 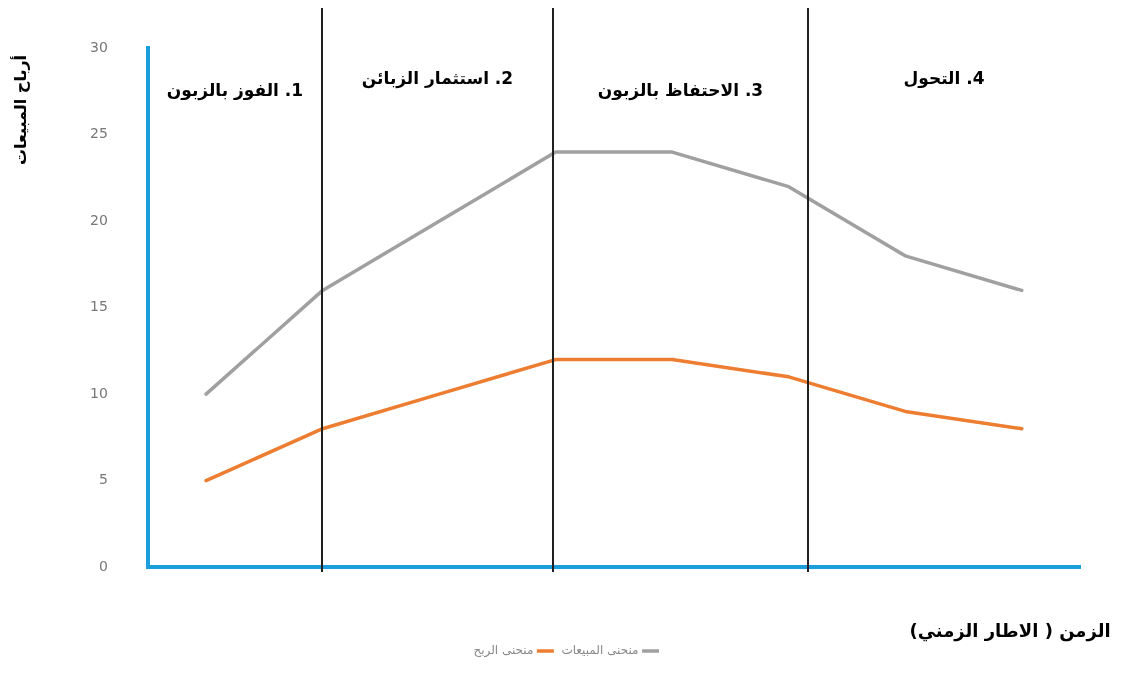 I want to click on y-tick-label: 25, so click(x=98, y=133).